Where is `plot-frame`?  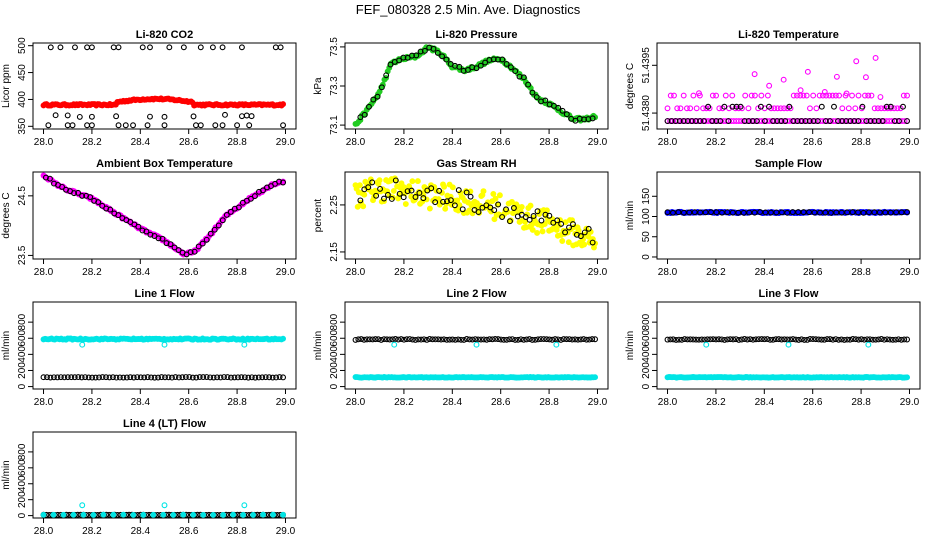
plot-frame is located at coordinates (788, 86).